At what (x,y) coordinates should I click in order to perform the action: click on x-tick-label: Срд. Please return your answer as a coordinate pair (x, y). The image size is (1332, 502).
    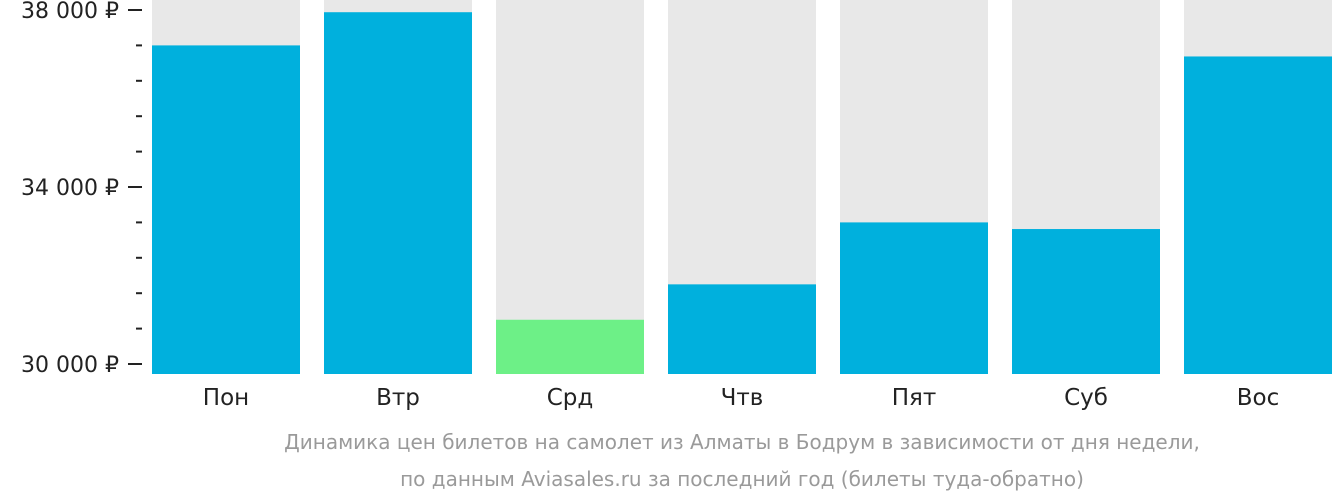
    Looking at the image, I should click on (570, 398).